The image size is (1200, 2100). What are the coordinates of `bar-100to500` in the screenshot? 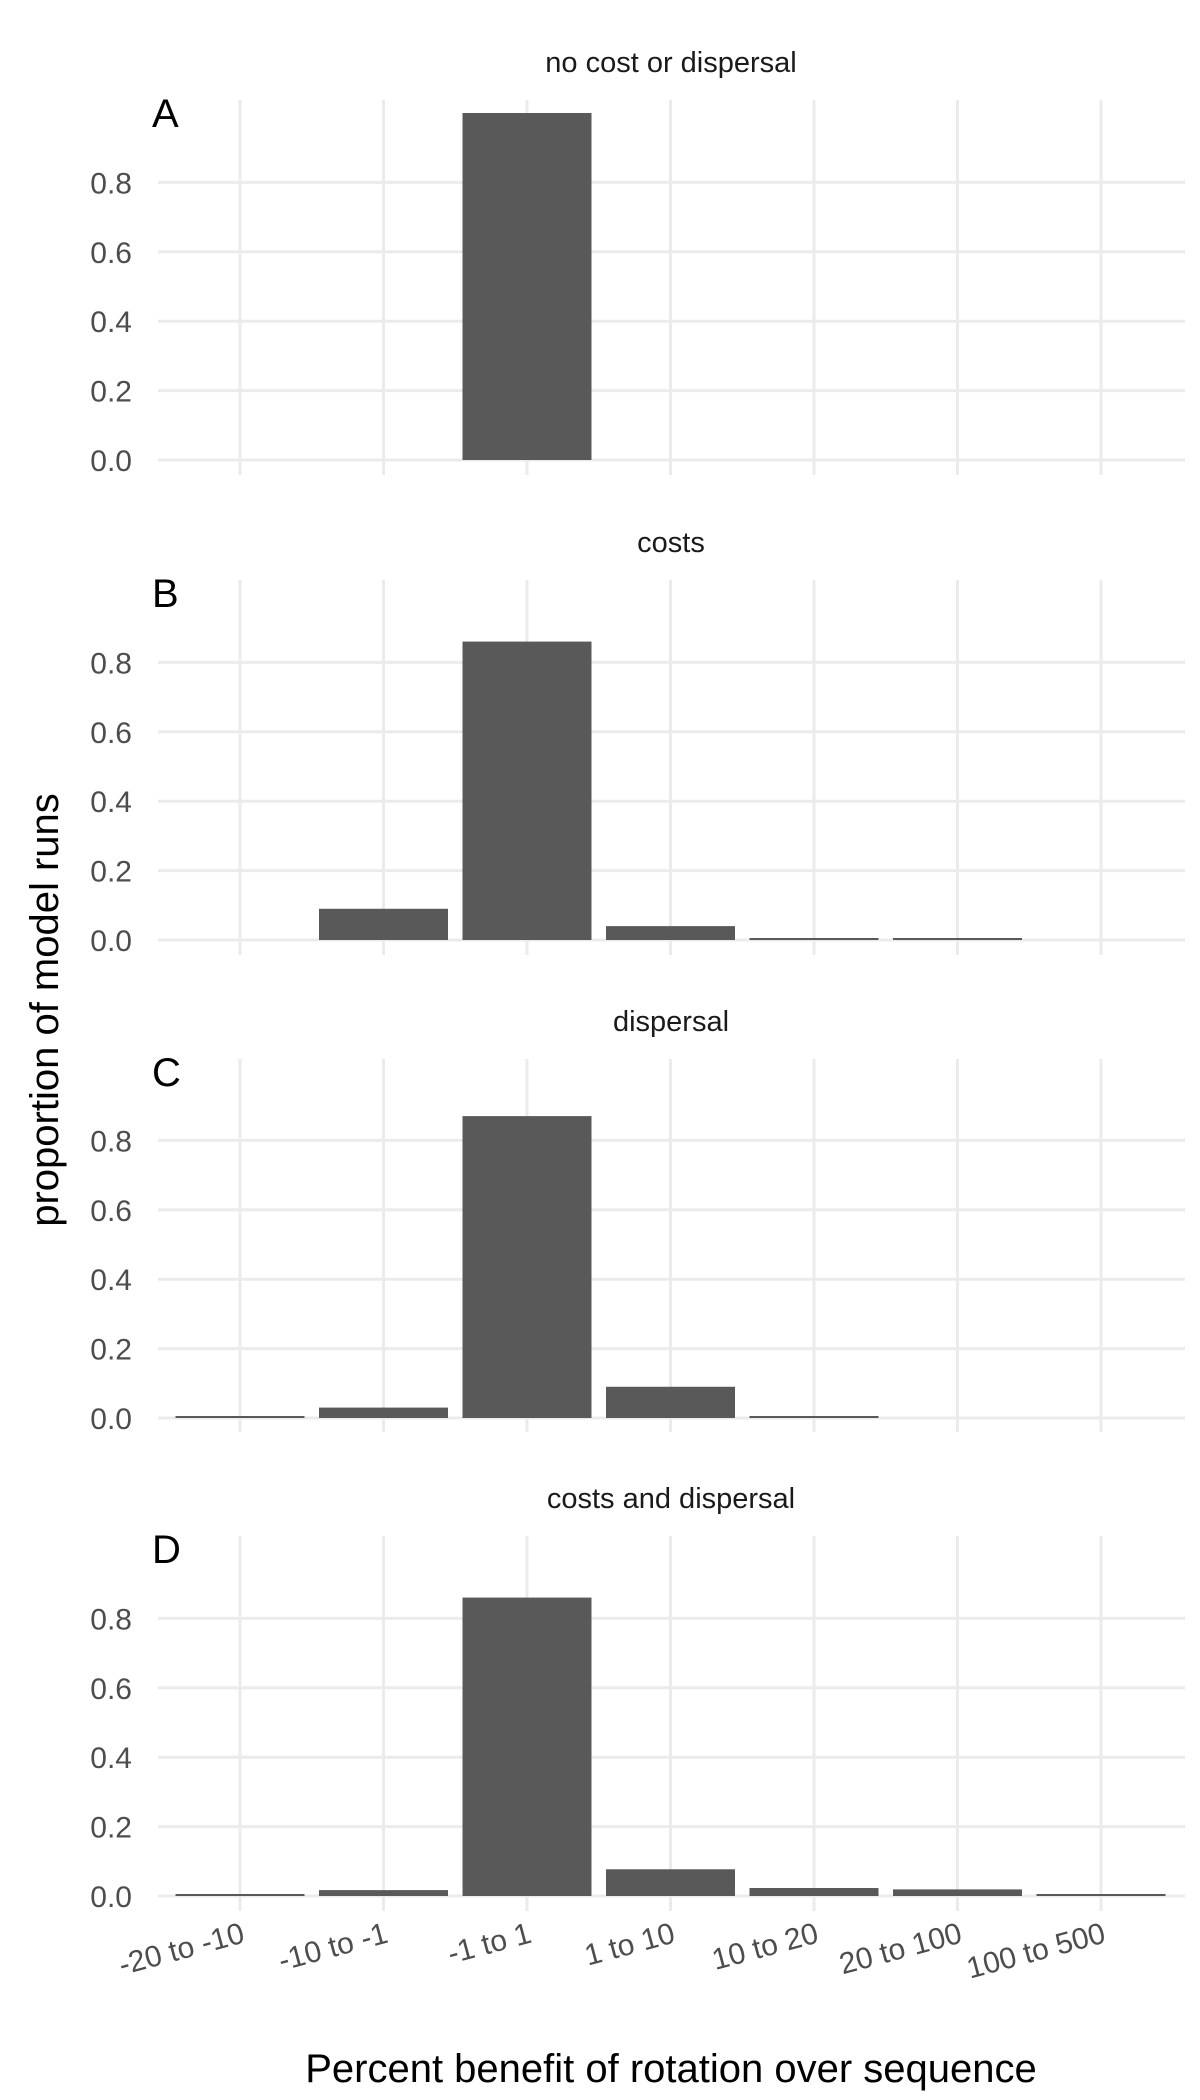 It's located at (1101, 1895).